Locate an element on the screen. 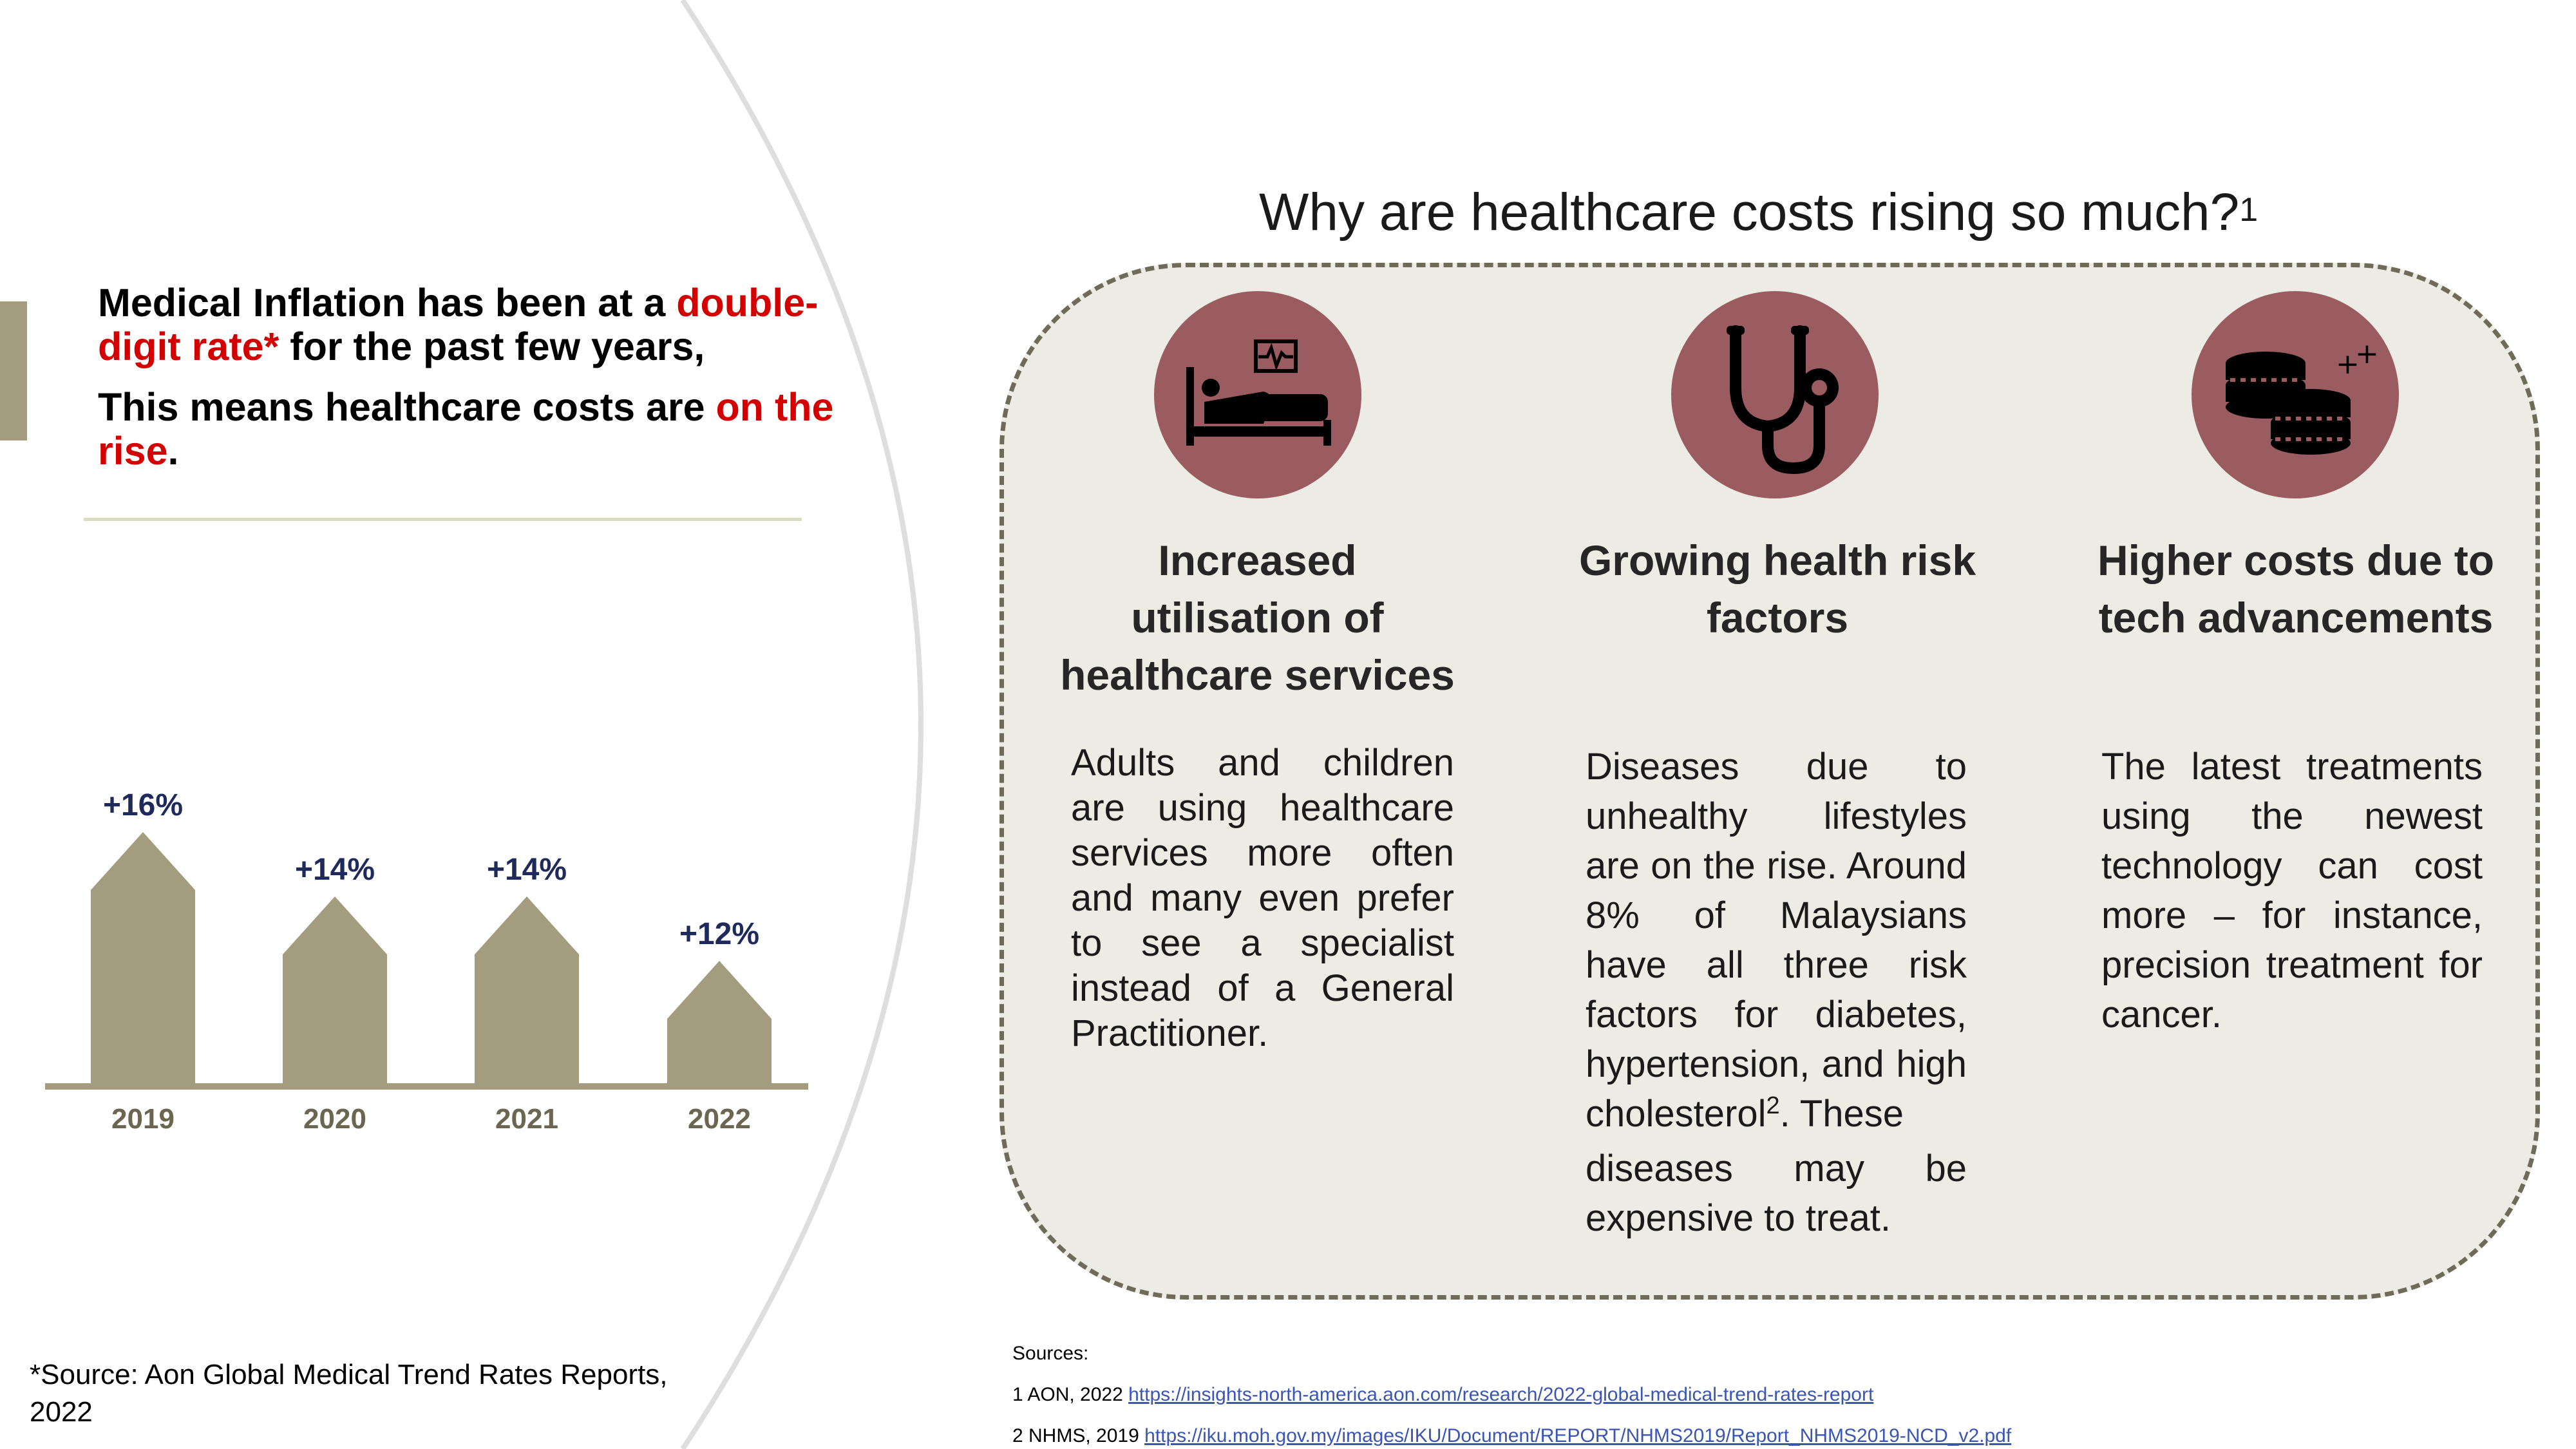 The height and width of the screenshot is (1449, 2576). bar-2019 is located at coordinates (143, 957).